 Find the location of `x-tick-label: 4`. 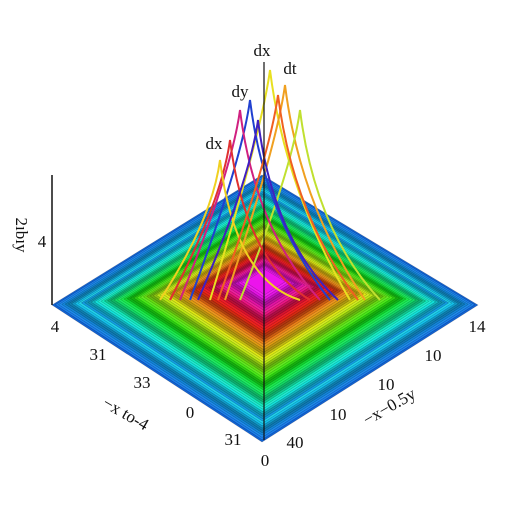

x-tick-label: 4 is located at coordinates (55, 326).